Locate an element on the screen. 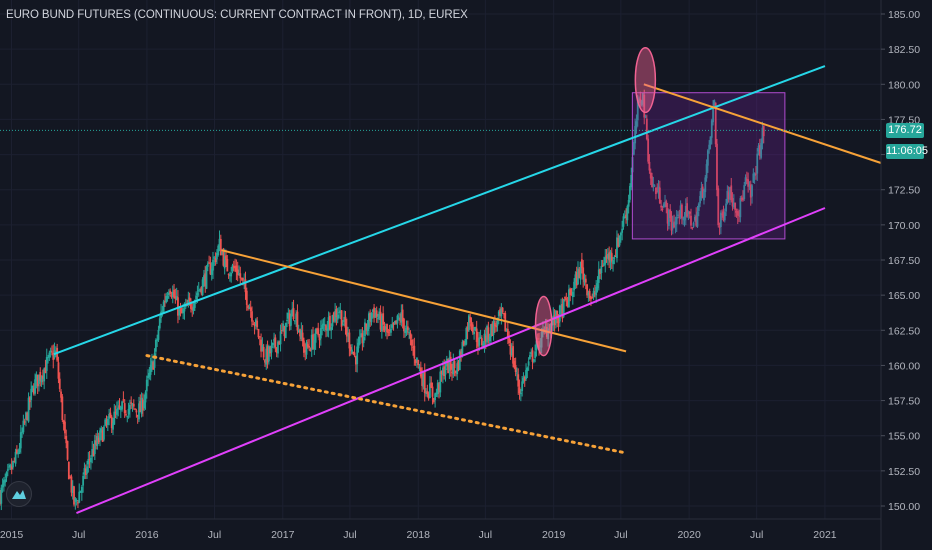 This screenshot has height=550, width=932. y-tick-label: 182.50 is located at coordinates (904, 50).